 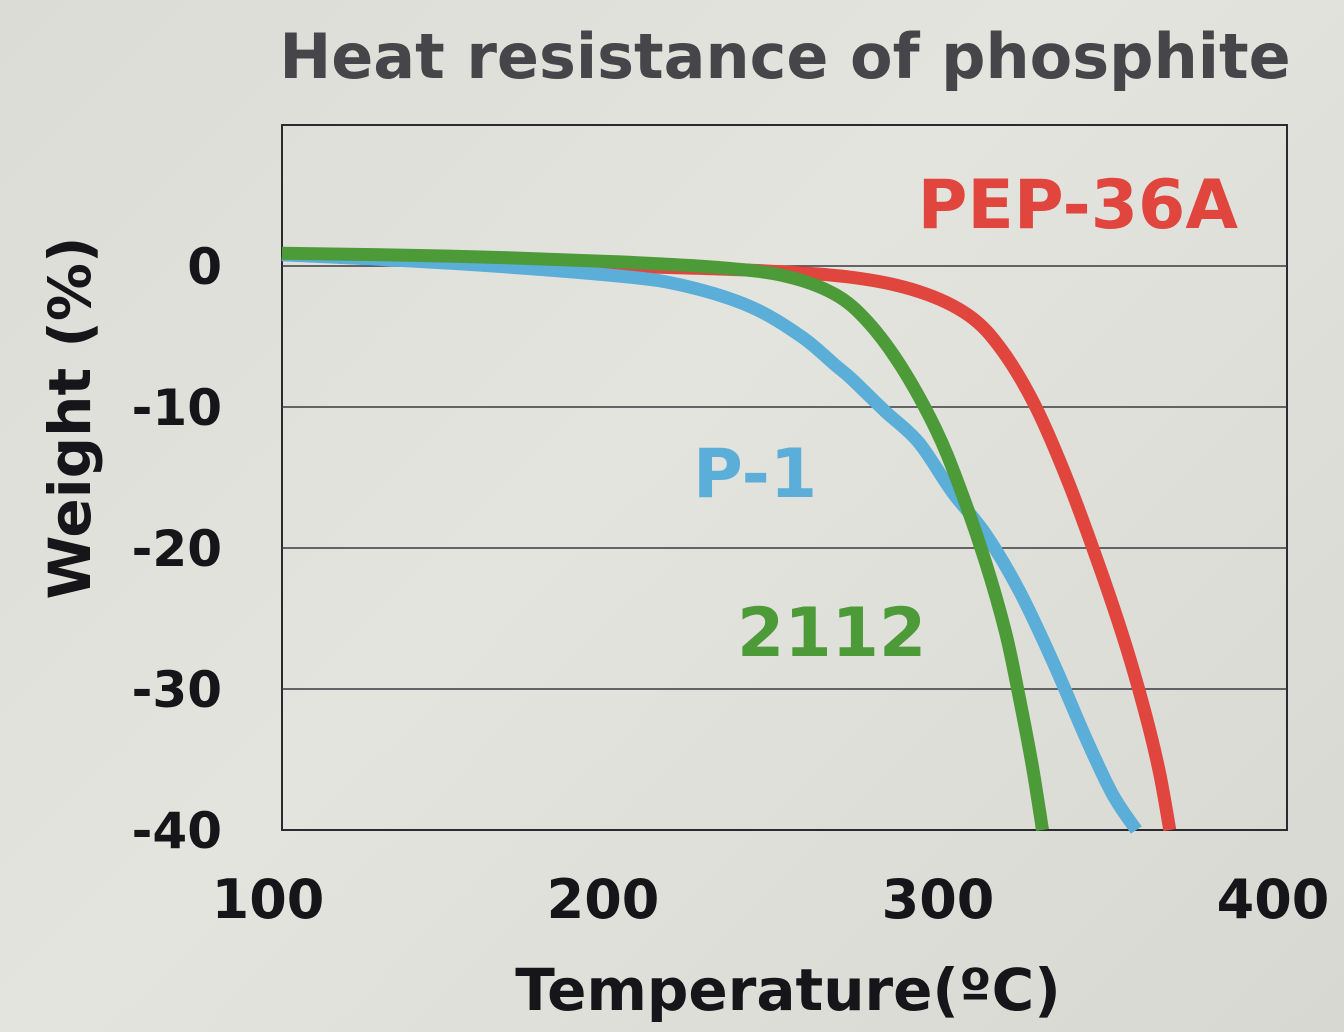 What do you see at coordinates (177, 831) in the screenshot?
I see `y-tick-label: -40` at bounding box center [177, 831].